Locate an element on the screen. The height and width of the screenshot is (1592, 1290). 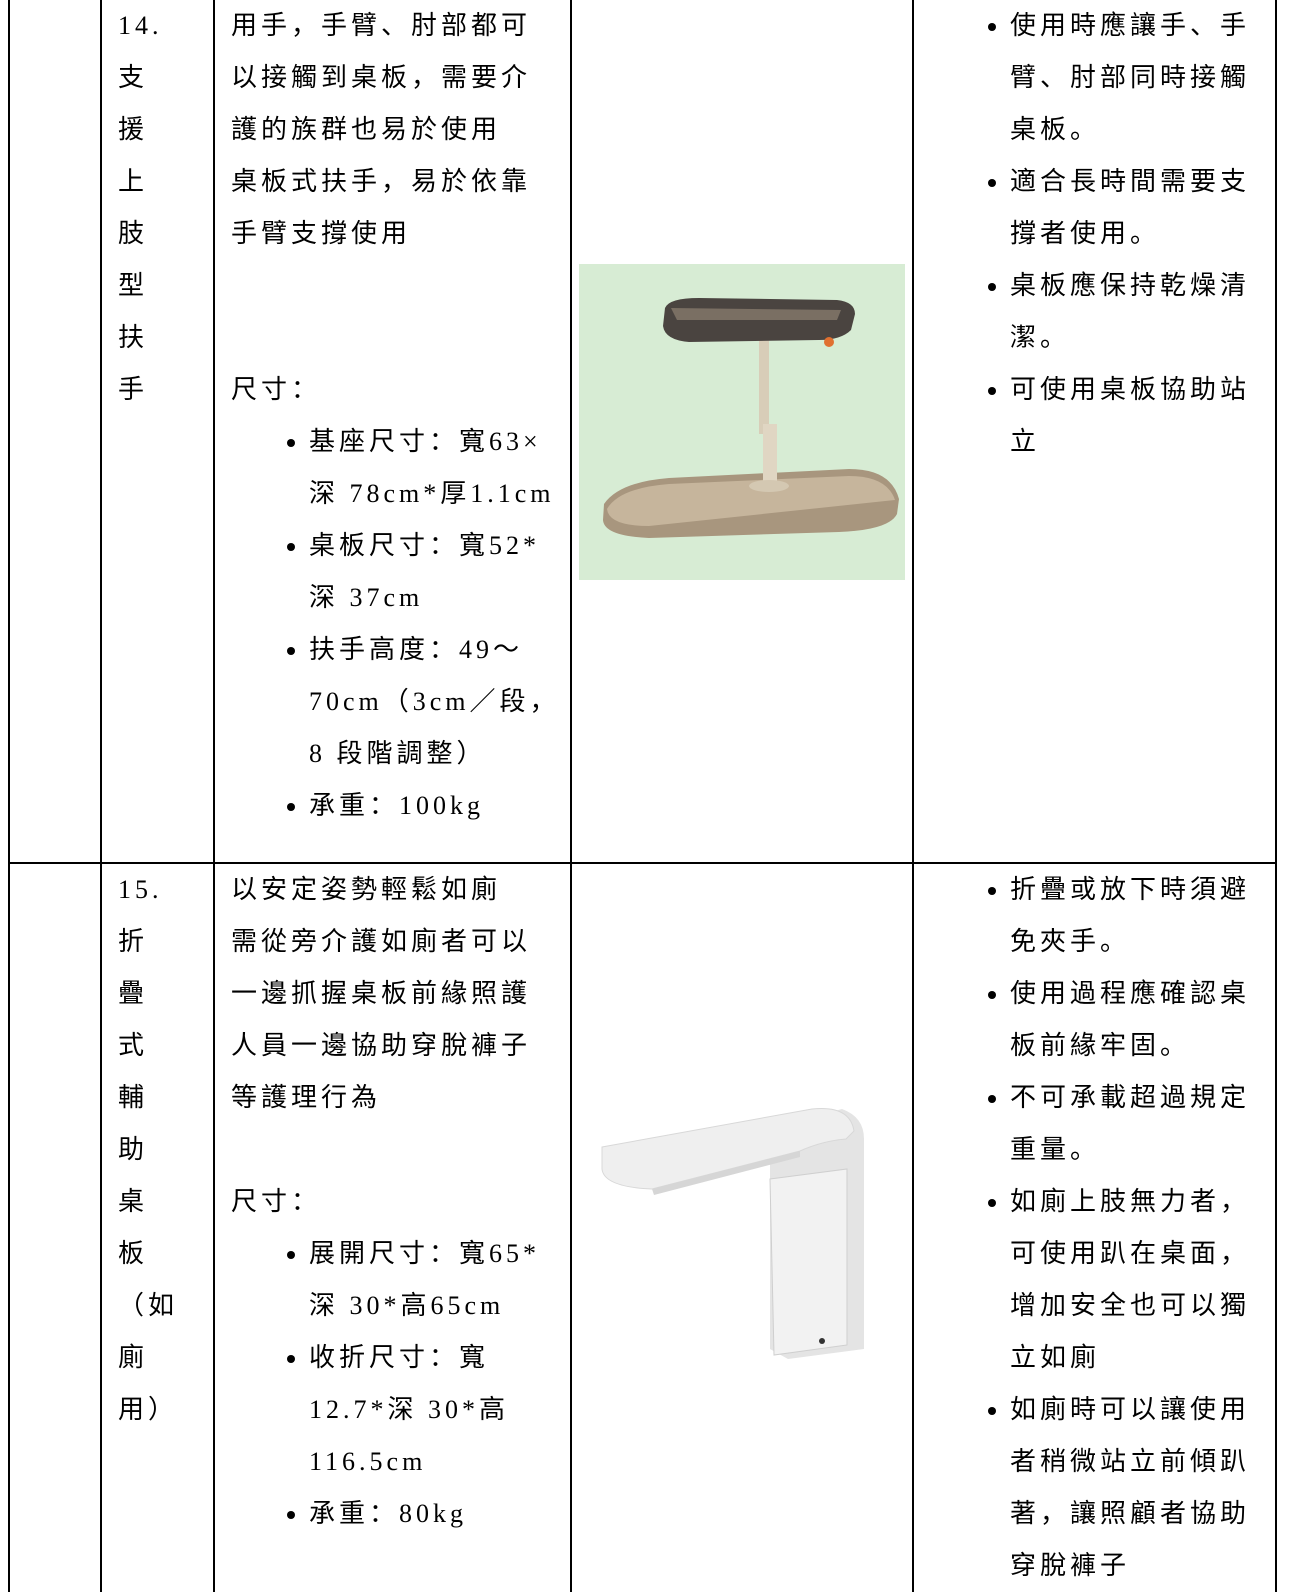
description: 需從旁介護如廁者可以一邊抓握桌板前緣照護人員一邊協助穿脫褲子等護理行為 is located at coordinates (381, 1019).